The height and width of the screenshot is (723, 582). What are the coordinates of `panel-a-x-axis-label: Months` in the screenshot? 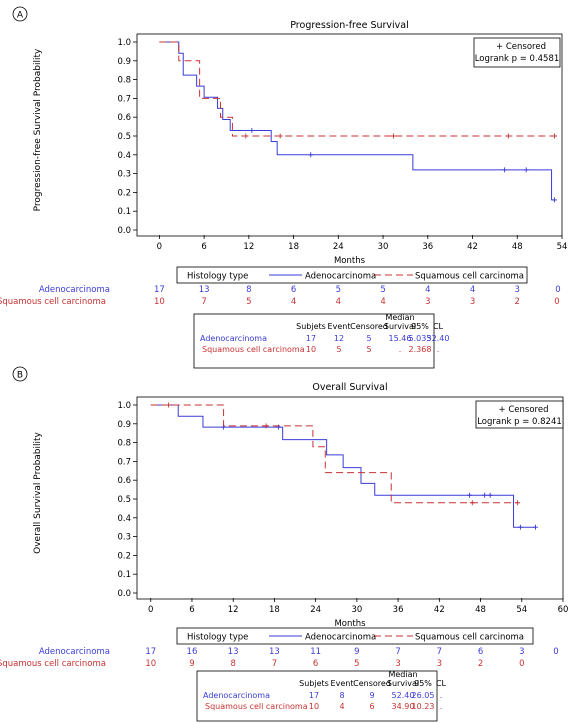 It's located at (350, 261).